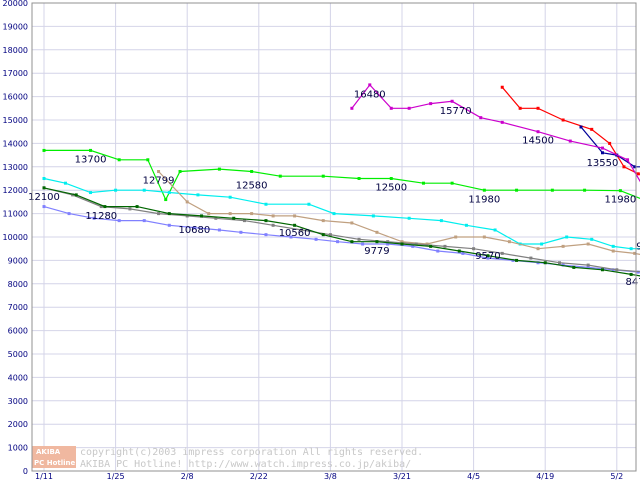  Describe the element at coordinates (376, 251) in the screenshot. I see `data-label: 9779` at that location.